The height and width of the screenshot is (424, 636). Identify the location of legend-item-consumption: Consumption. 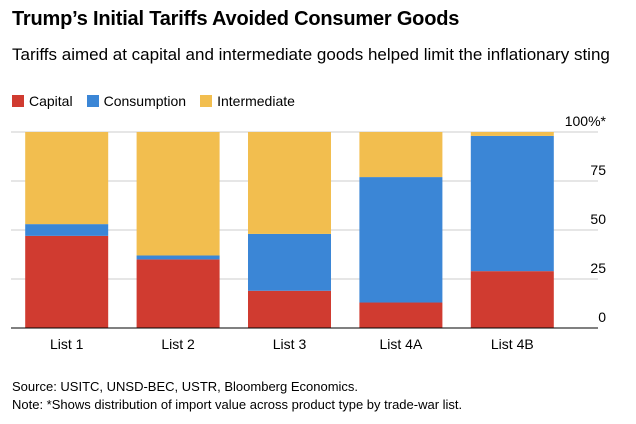
(136, 101).